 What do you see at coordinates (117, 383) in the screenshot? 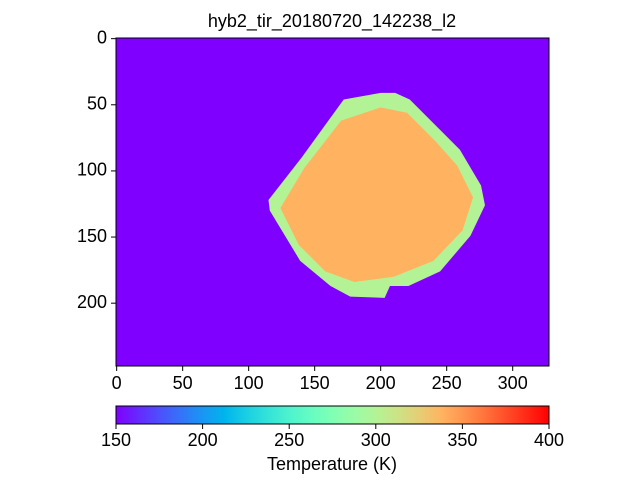
I see `x-tick-label: 0` at bounding box center [117, 383].